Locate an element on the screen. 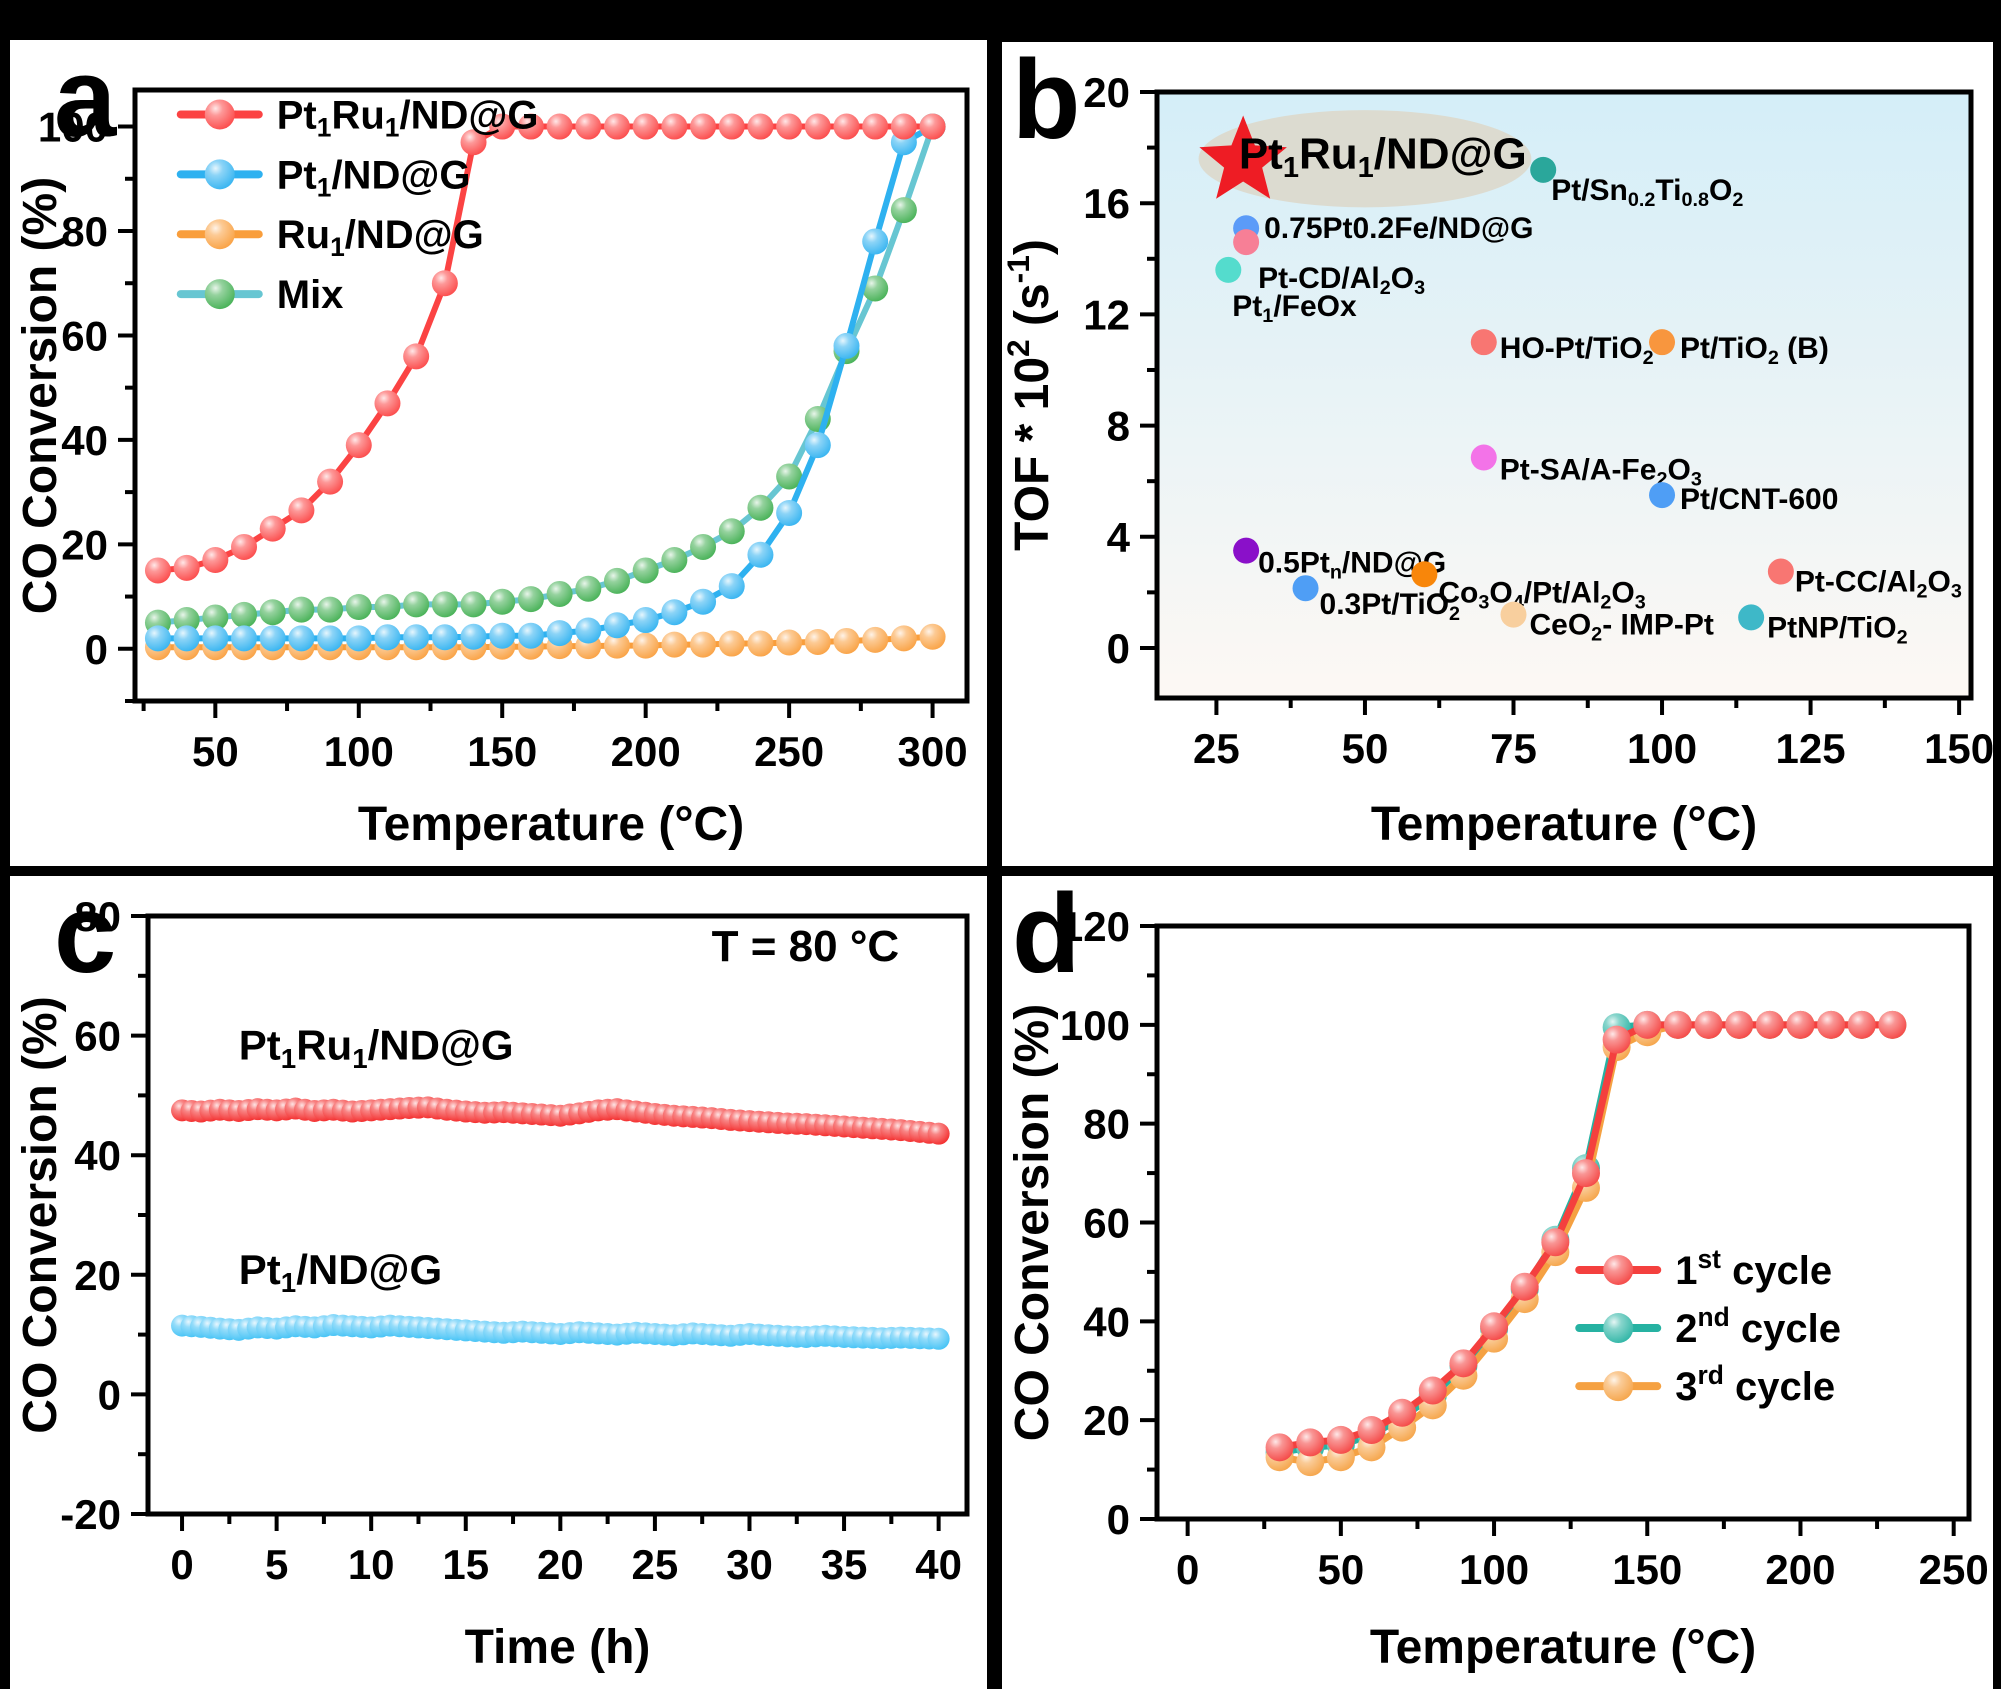  svg-text: 120 is located at coordinates (1095, 926).